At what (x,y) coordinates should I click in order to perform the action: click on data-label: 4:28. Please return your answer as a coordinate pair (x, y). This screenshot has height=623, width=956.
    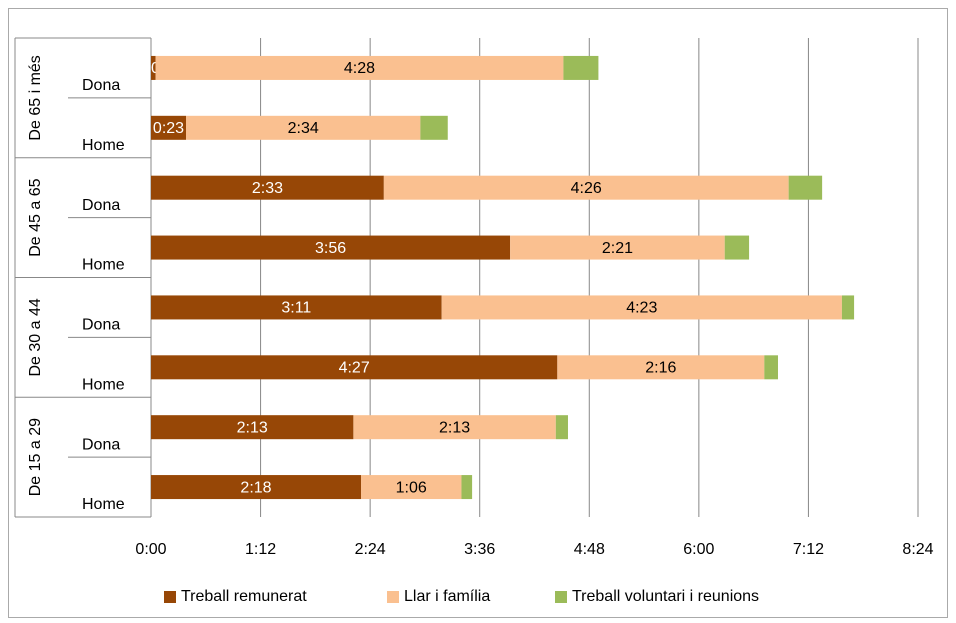
    Looking at the image, I should click on (359, 68).